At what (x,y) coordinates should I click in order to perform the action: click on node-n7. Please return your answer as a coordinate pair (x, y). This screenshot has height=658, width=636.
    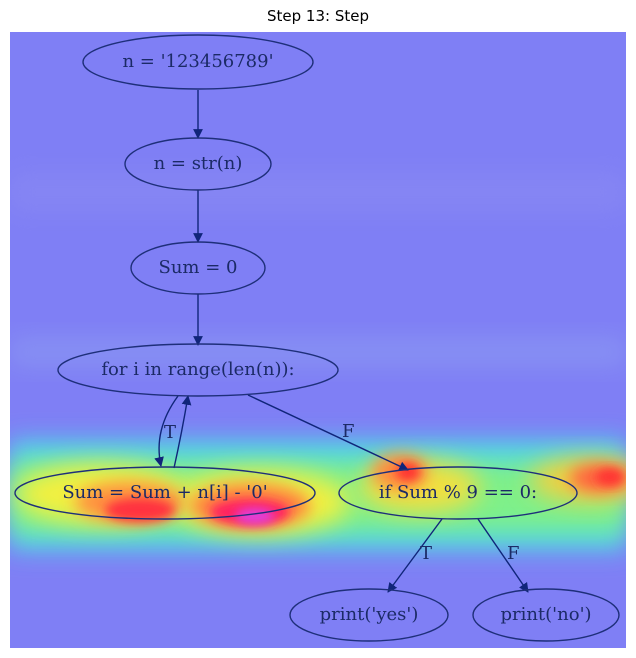
    Looking at the image, I should click on (369, 615).